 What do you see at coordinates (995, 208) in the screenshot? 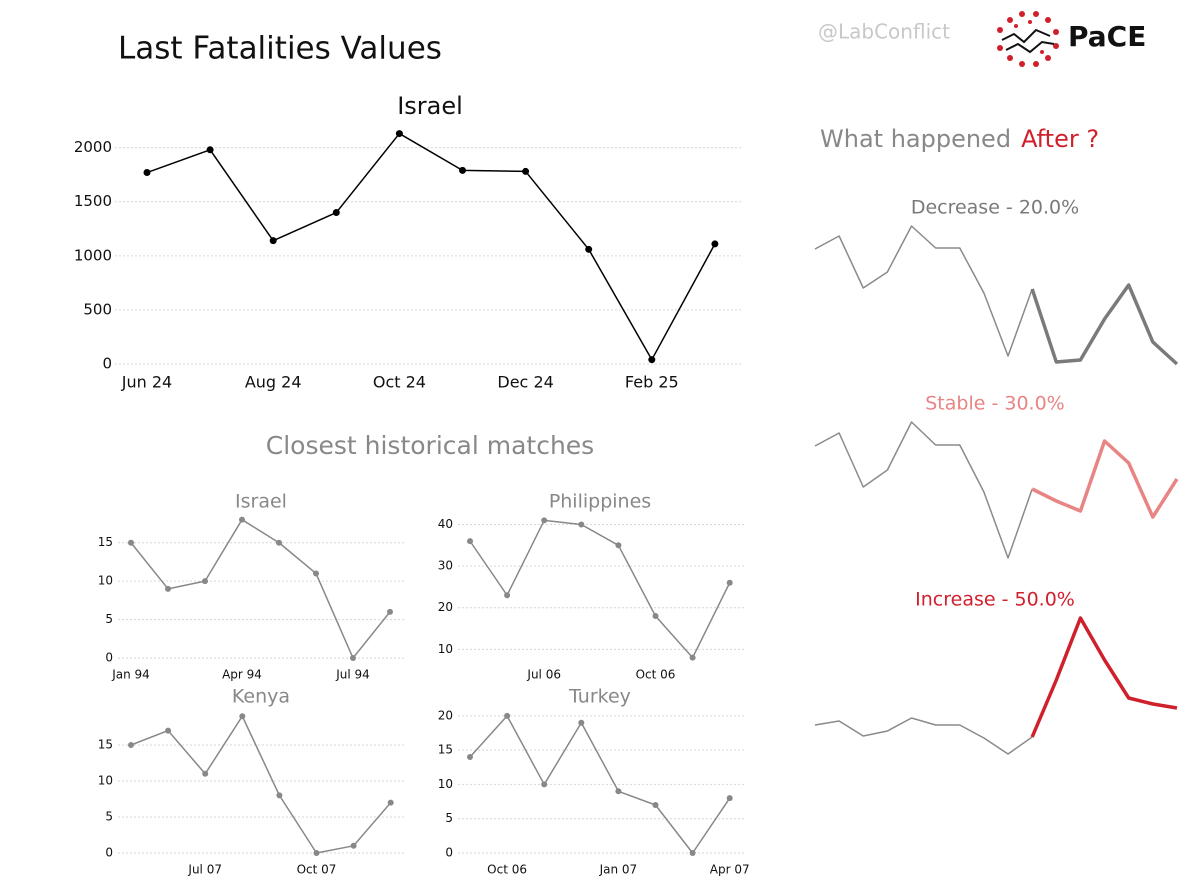
I see `chart-title: Decrease - 20.0%` at bounding box center [995, 208].